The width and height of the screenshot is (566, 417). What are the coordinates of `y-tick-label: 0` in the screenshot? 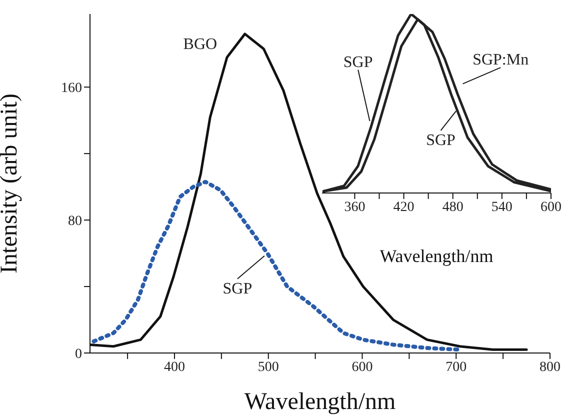 It's located at (78, 354).